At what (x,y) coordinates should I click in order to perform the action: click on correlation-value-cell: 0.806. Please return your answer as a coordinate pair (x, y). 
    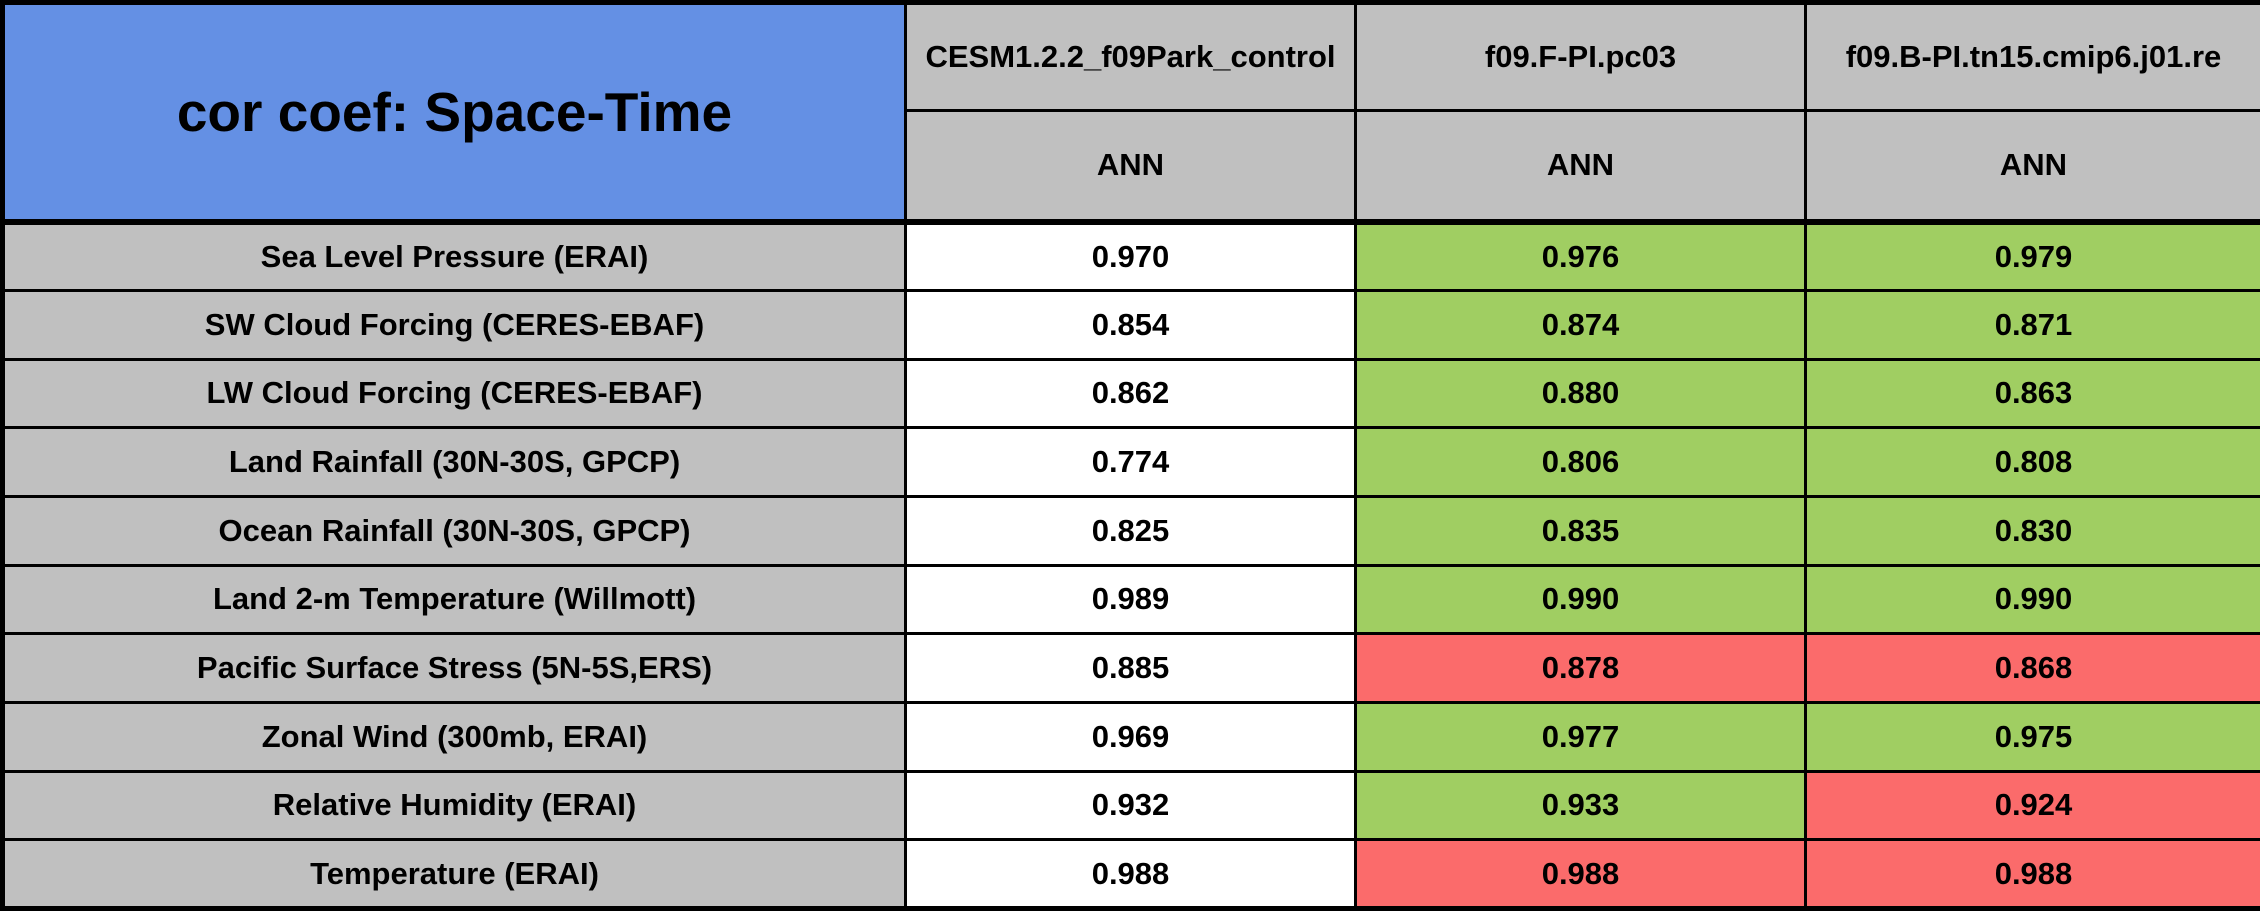
    Looking at the image, I should click on (1580, 462).